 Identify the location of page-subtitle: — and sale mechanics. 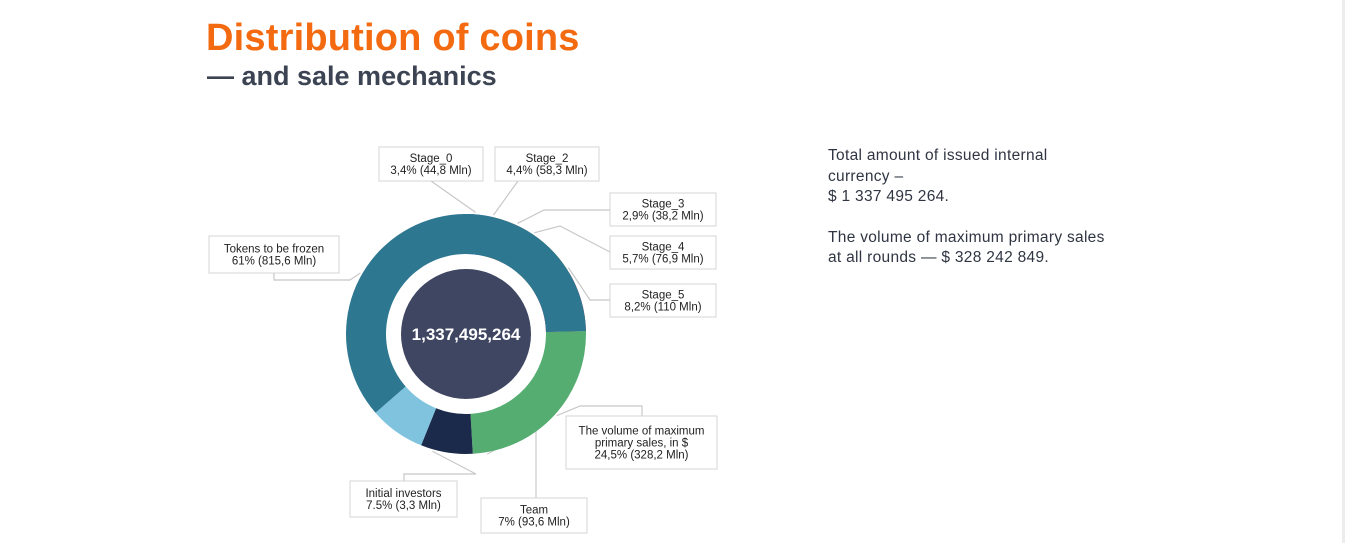
(352, 76).